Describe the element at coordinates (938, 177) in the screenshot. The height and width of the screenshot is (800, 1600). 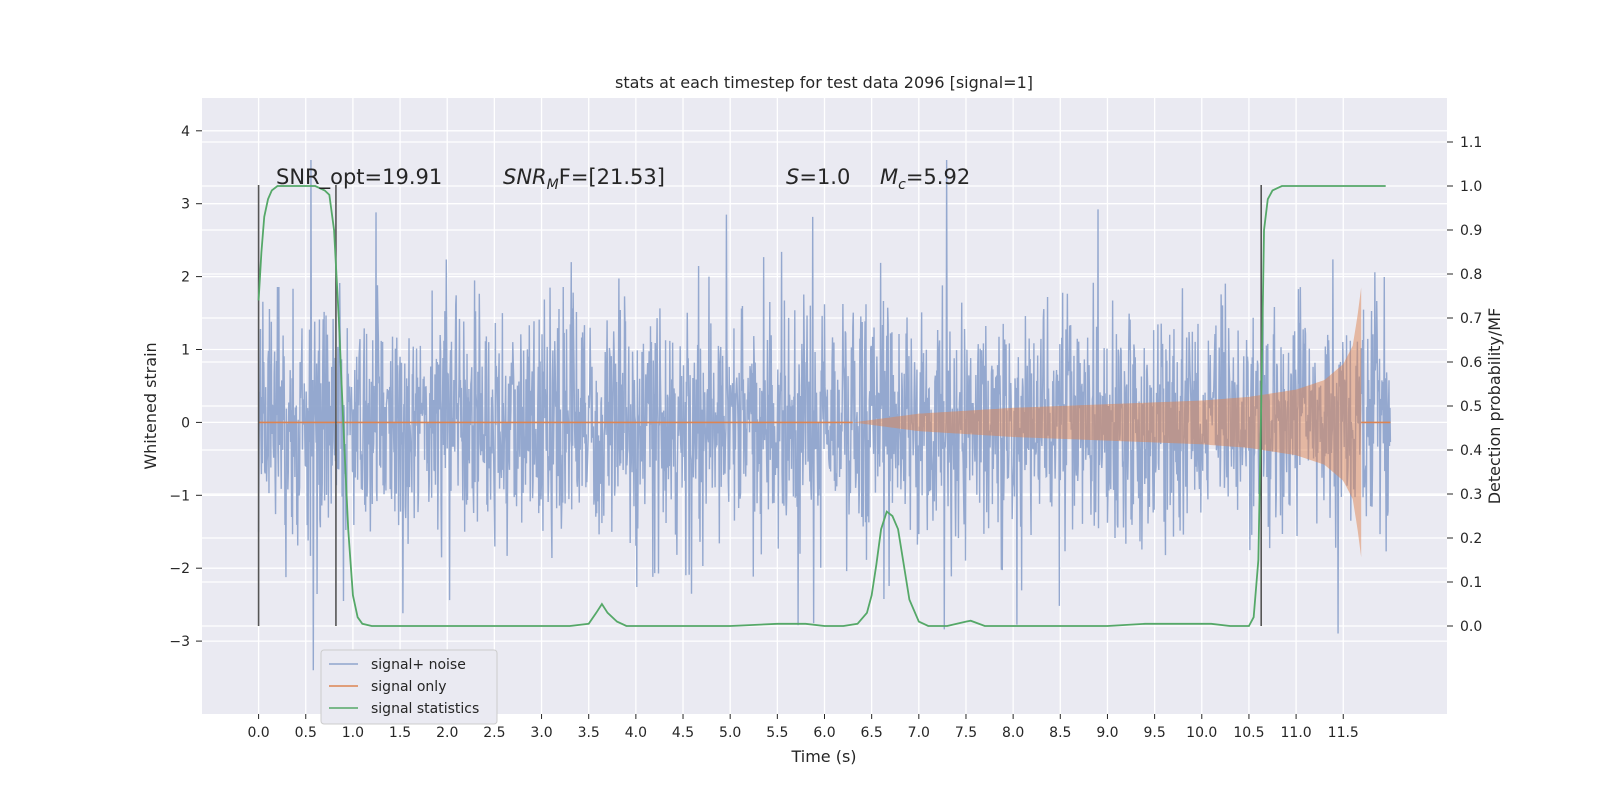
I see `annotation-mc-rest: =5.92` at that location.